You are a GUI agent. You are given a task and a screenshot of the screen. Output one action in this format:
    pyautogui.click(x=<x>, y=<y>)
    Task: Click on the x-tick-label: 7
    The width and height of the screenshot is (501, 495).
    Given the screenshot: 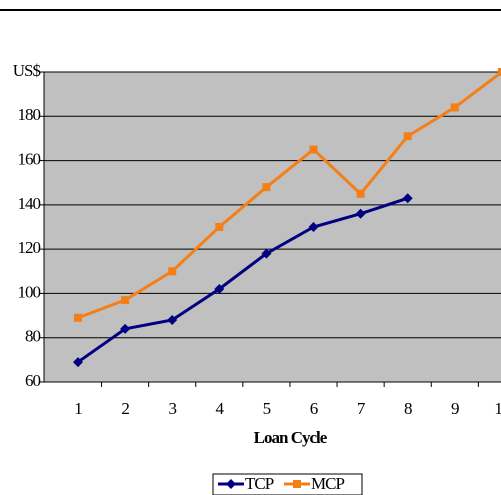 What is the action you would take?
    pyautogui.click(x=361, y=408)
    